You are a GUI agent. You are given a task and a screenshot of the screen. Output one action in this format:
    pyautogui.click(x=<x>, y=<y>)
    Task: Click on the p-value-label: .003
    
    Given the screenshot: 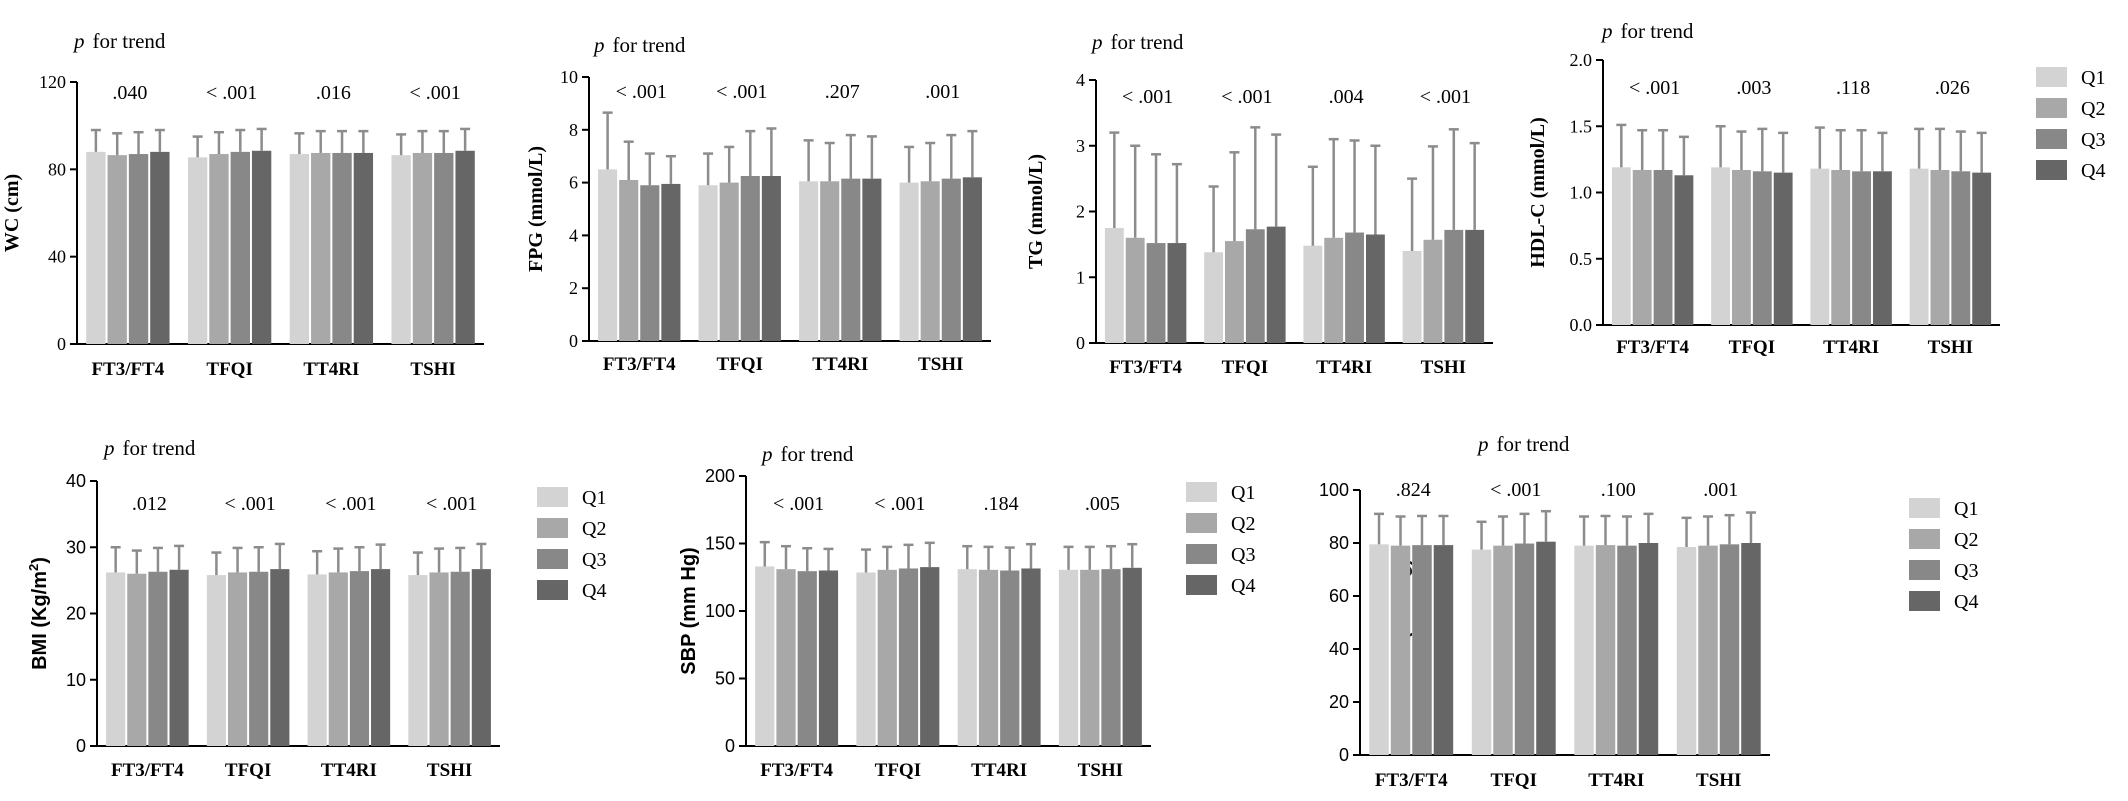 What is the action you would take?
    pyautogui.click(x=1753, y=88)
    